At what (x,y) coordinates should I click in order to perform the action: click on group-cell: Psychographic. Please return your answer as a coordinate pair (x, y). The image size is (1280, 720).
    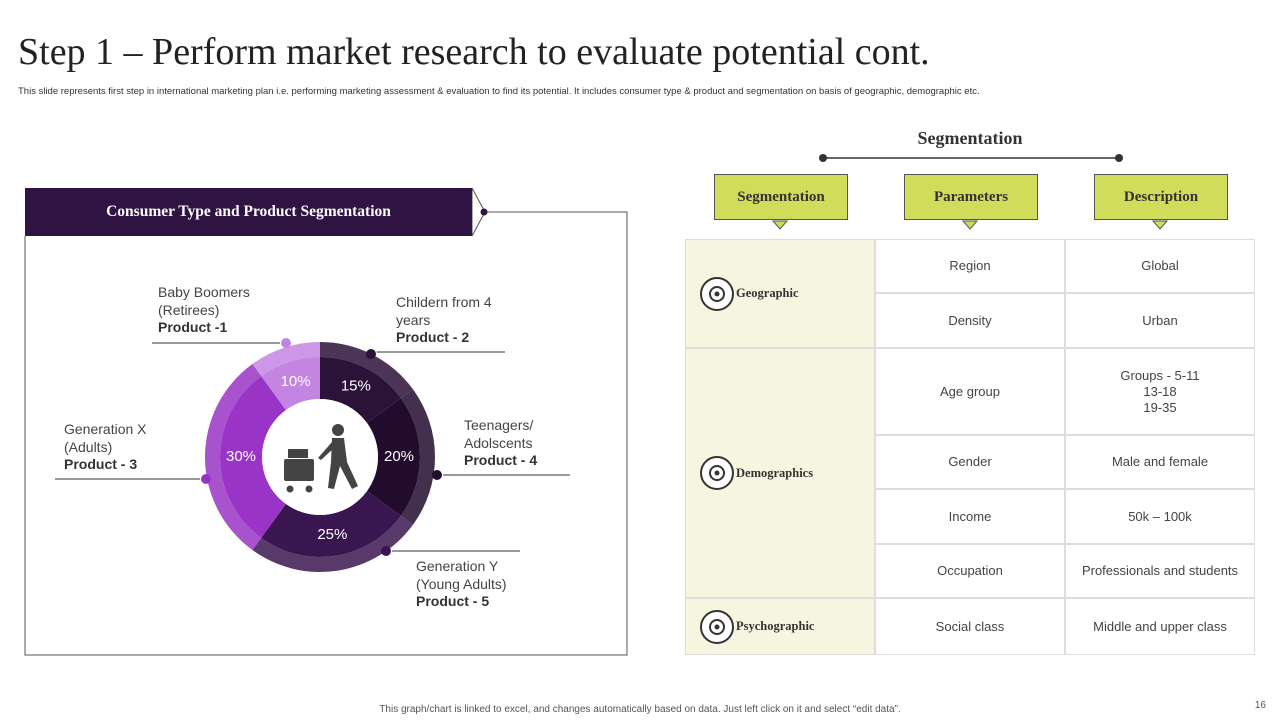
    Looking at the image, I should click on (780, 626).